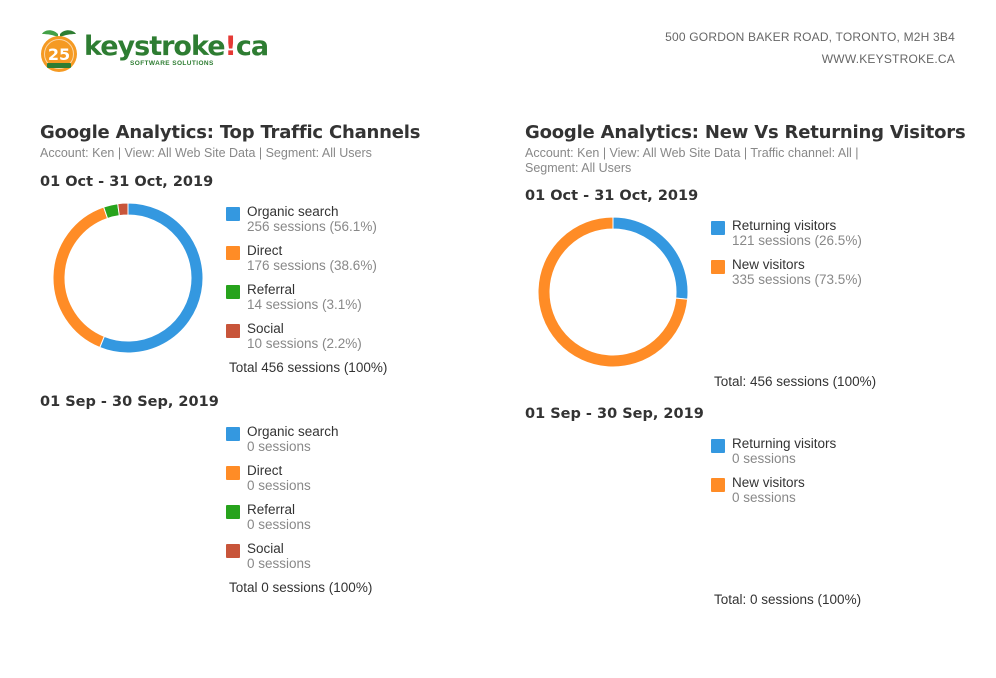 The width and height of the screenshot is (996, 678). Describe the element at coordinates (650, 258) in the screenshot. I see `donut-slice-returning-visitors` at that location.